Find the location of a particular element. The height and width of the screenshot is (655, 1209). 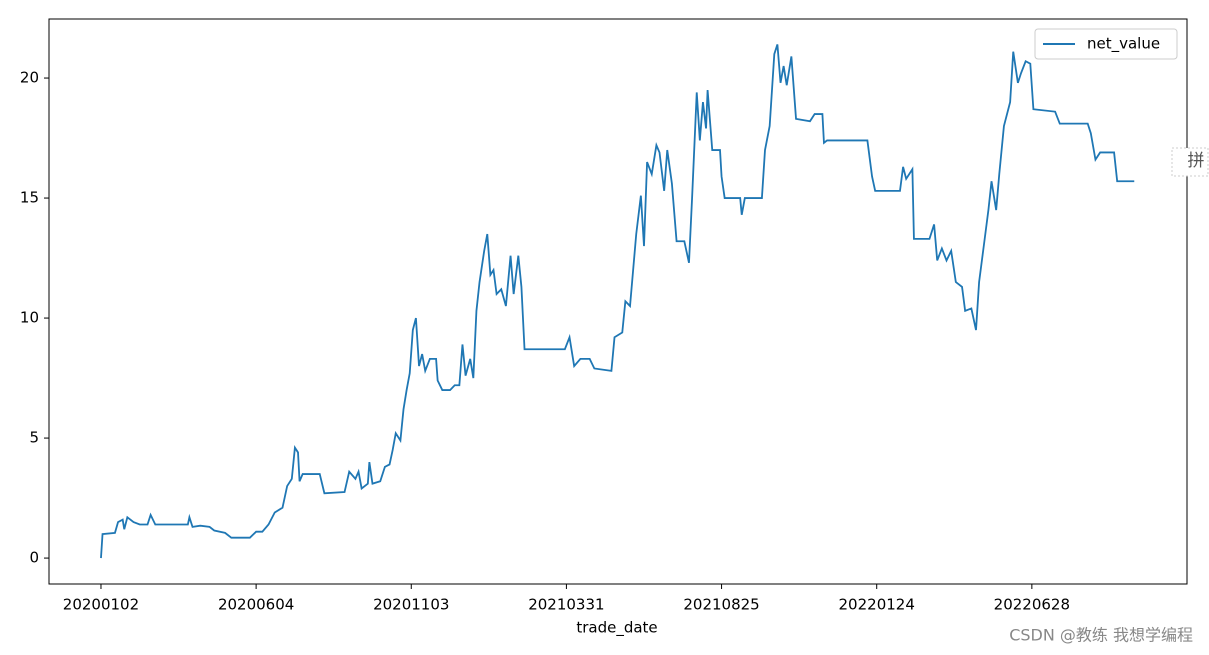

y-tick-label: 10 is located at coordinates (29, 318).